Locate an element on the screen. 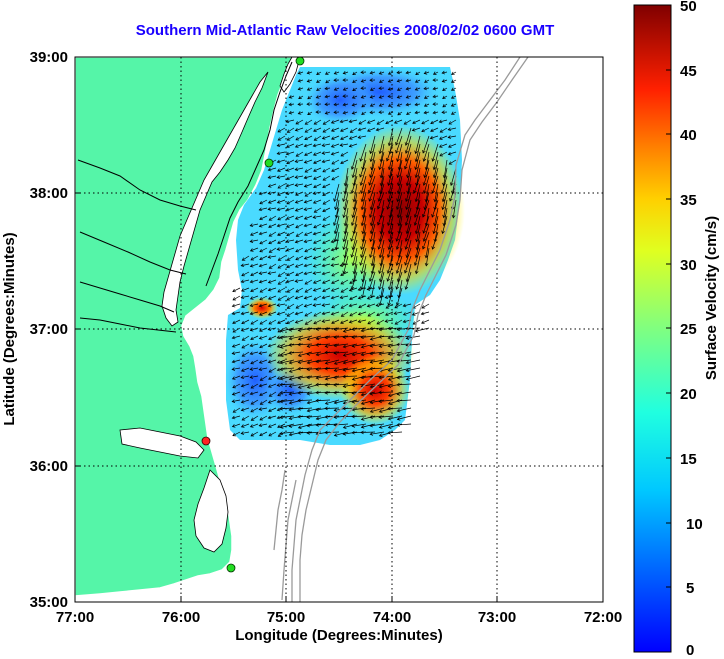 This screenshot has height=659, width=724. y-tick-label: 38:00 is located at coordinates (49, 193).